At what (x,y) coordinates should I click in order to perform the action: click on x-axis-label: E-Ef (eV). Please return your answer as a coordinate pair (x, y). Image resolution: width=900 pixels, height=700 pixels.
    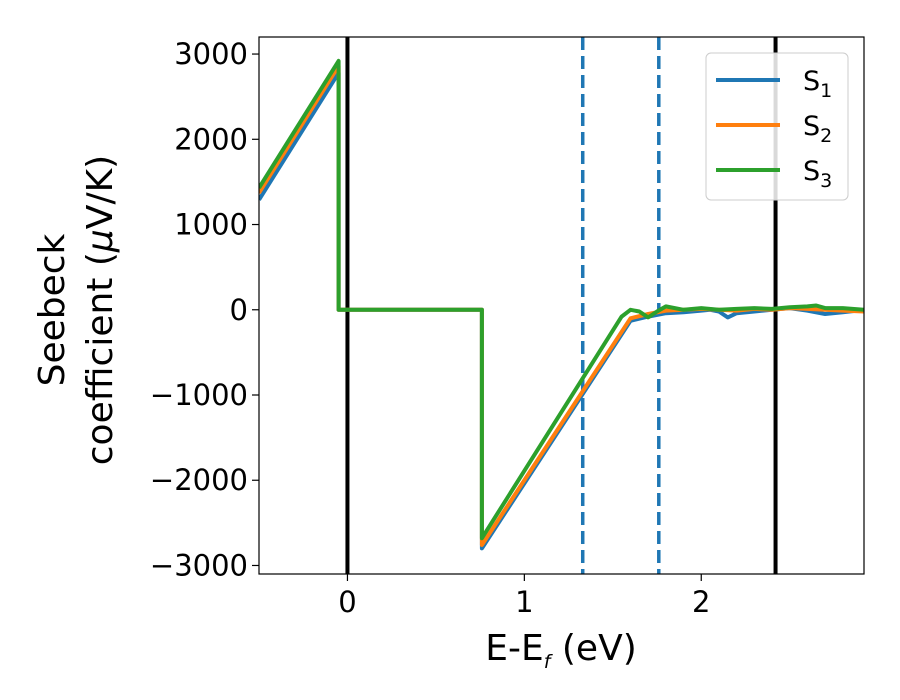
    Looking at the image, I should click on (561, 650).